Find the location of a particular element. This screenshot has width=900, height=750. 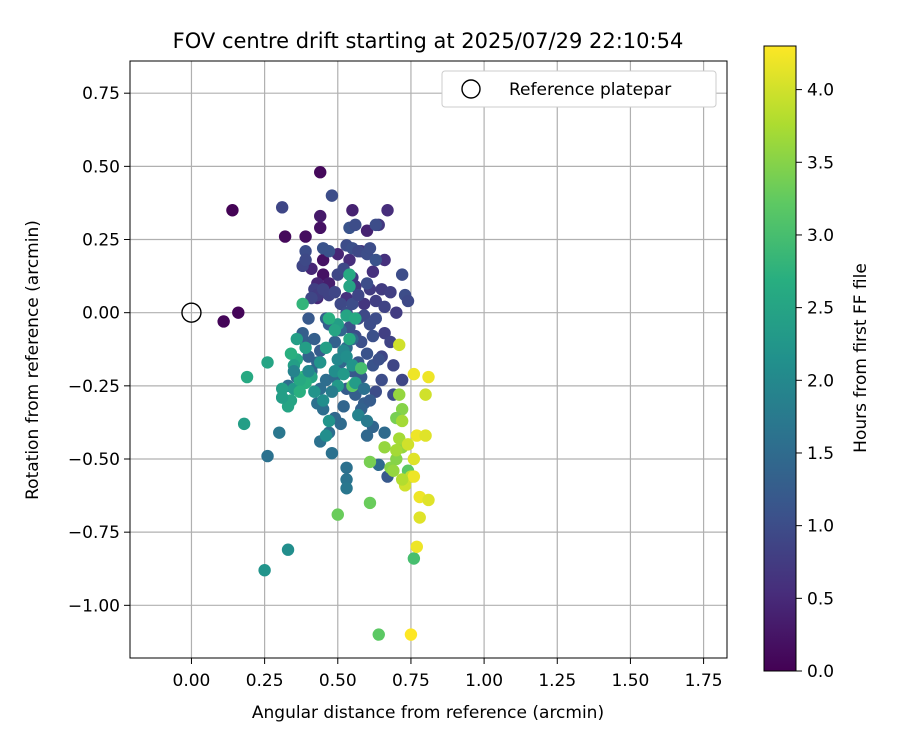

x-tick-label: 1.75 is located at coordinates (704, 681).